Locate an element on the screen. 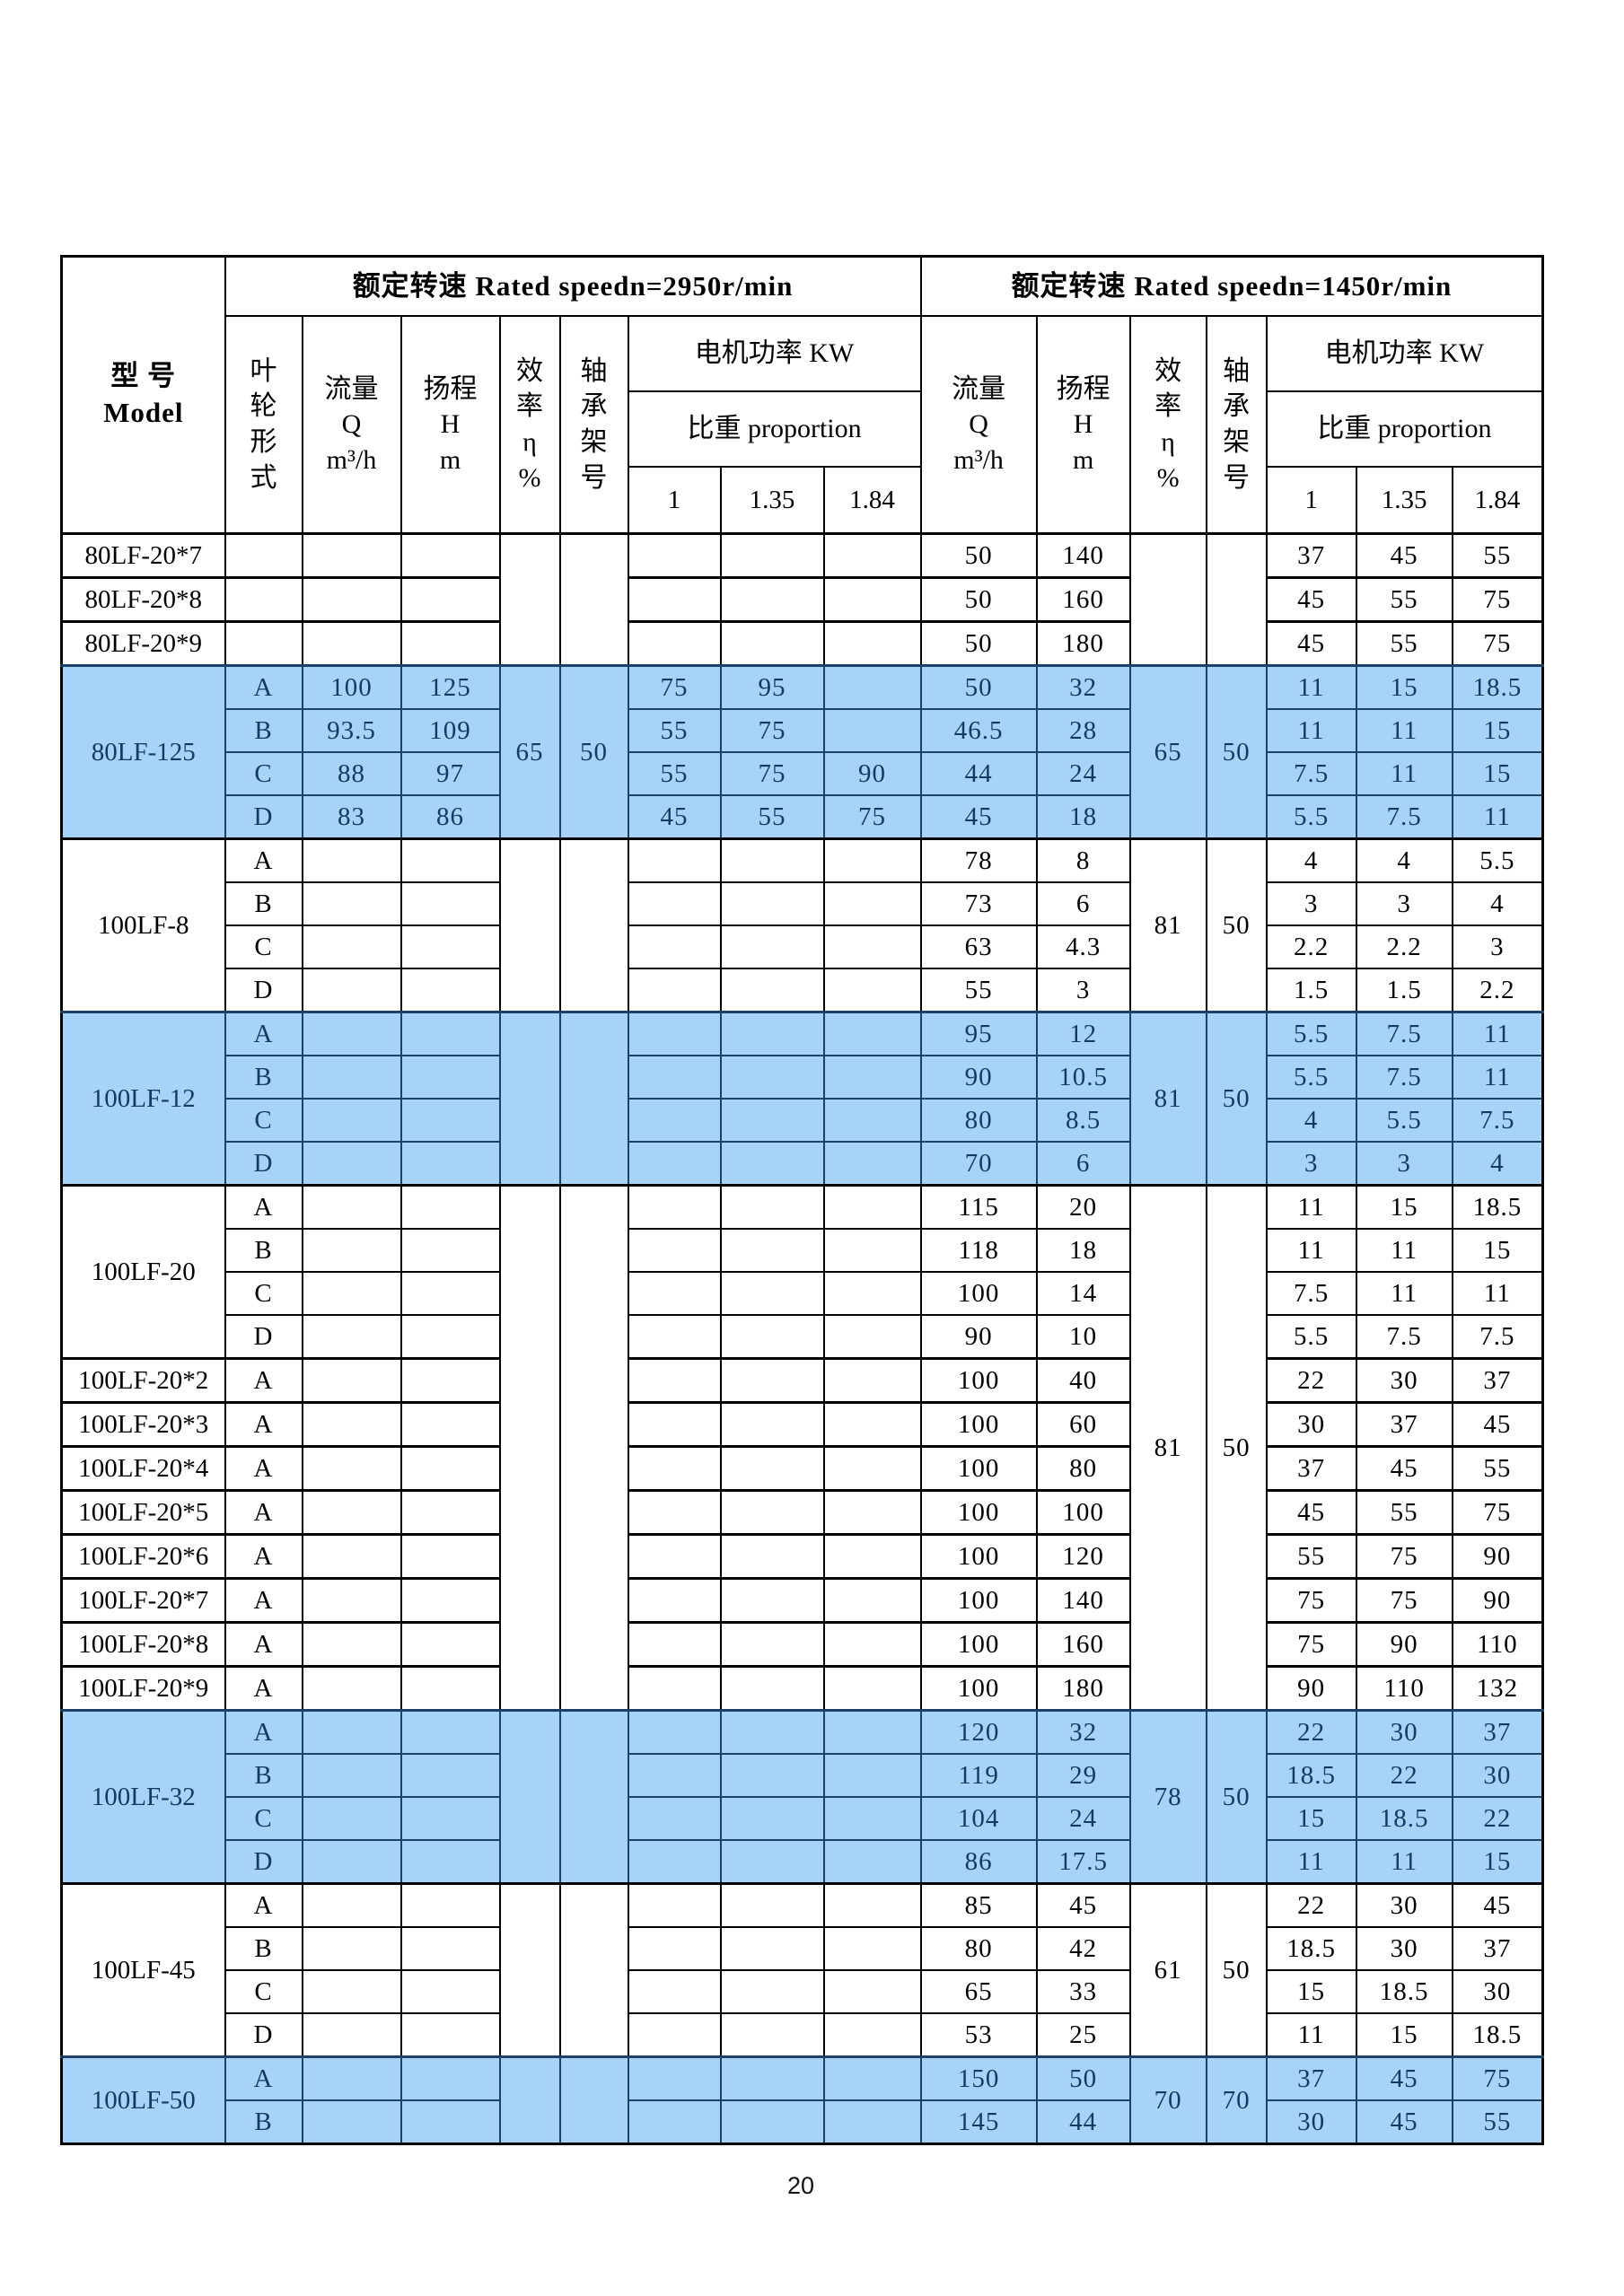 The image size is (1624, 2296). flow-1450-cell: 45 is located at coordinates (979, 817).